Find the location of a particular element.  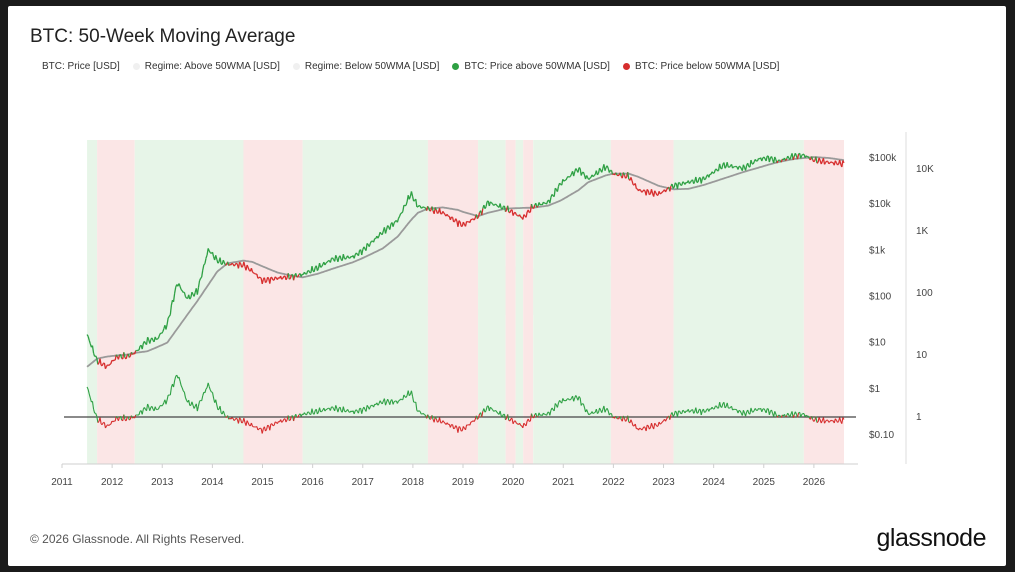

legend-label: BTC: Price [USD] is located at coordinates (81, 66).